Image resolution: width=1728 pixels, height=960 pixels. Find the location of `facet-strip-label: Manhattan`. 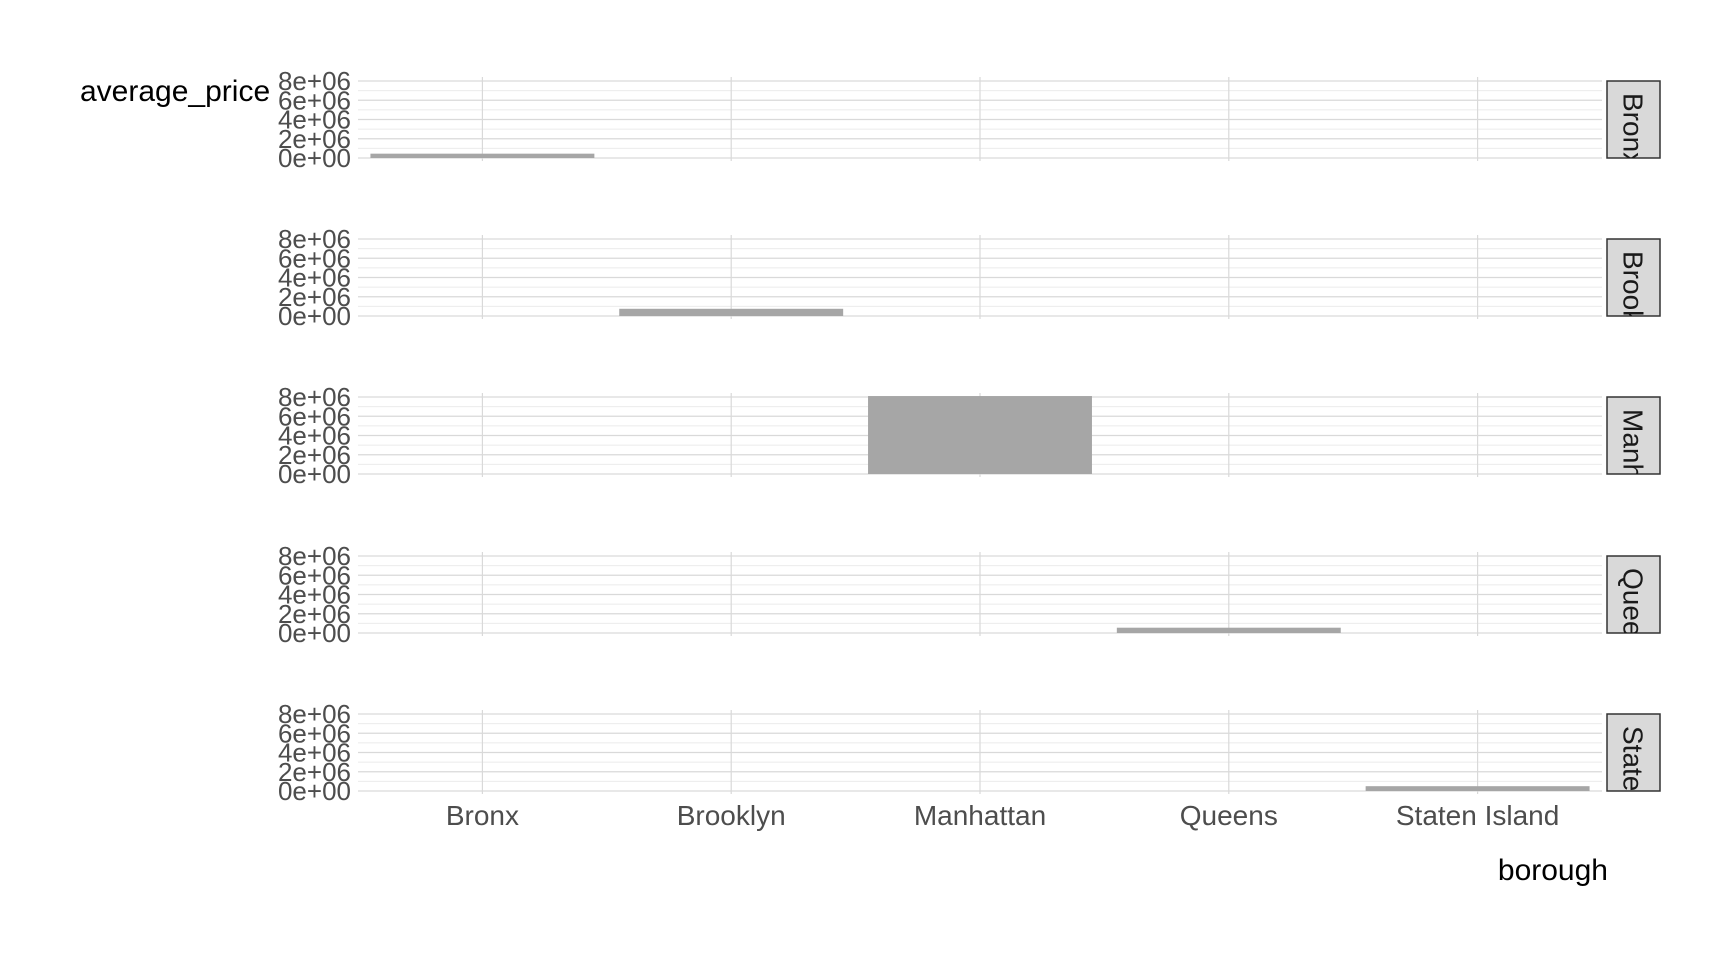

facet-strip-label: Manhattan is located at coordinates (1633, 475).